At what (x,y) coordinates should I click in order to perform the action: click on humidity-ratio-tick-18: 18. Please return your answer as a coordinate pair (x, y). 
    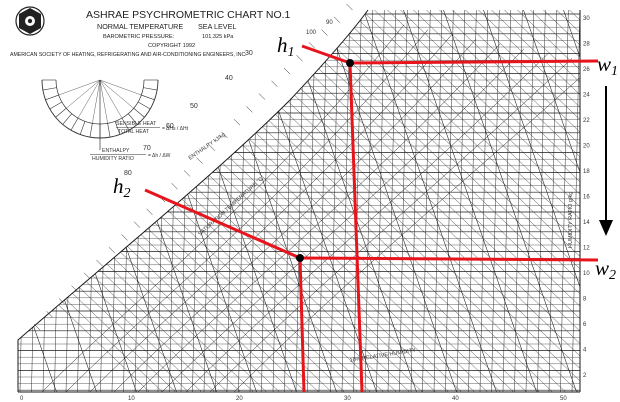
    Looking at the image, I should click on (586, 172).